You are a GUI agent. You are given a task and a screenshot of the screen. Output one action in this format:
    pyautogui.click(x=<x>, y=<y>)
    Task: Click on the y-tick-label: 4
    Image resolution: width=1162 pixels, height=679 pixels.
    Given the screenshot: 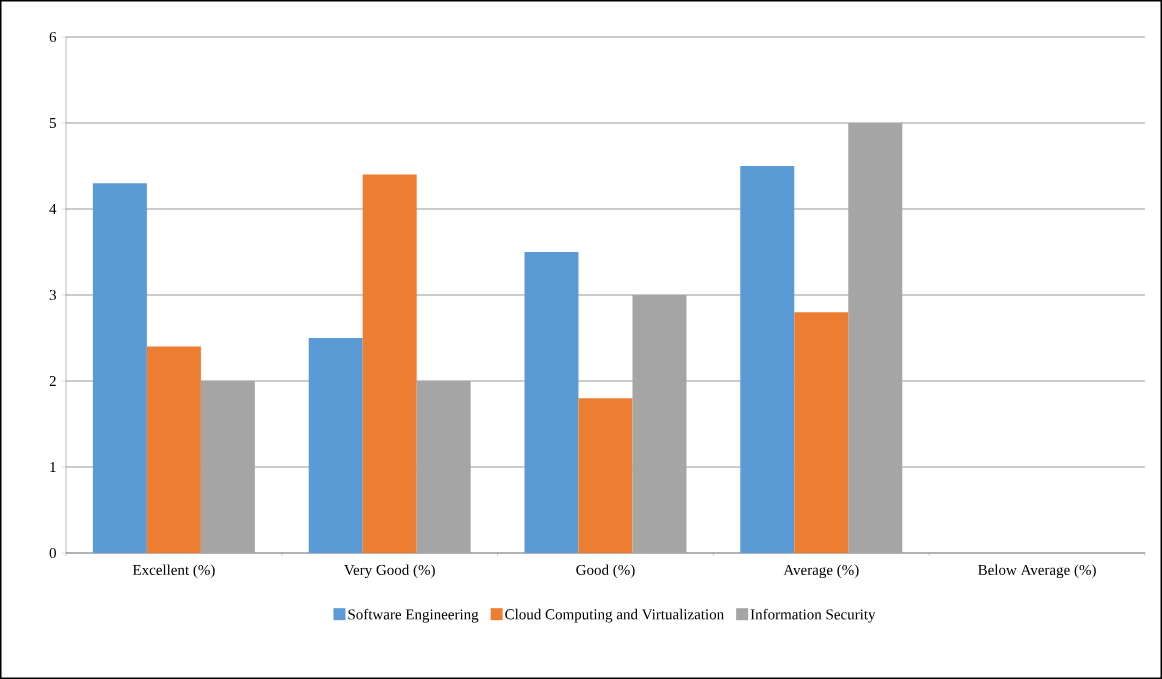 What is the action you would take?
    pyautogui.click(x=53, y=209)
    